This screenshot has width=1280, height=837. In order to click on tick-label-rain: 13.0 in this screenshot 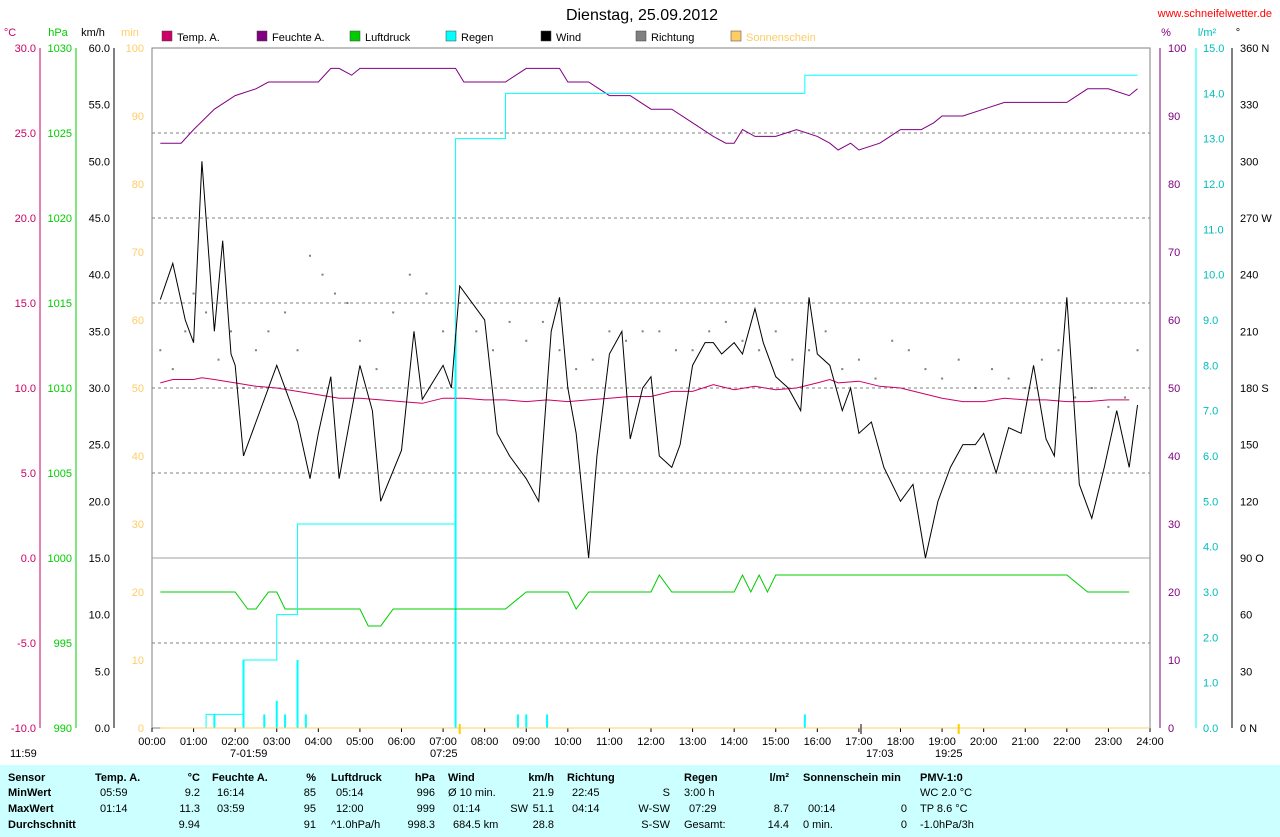, I will do `click(1213, 140)`.